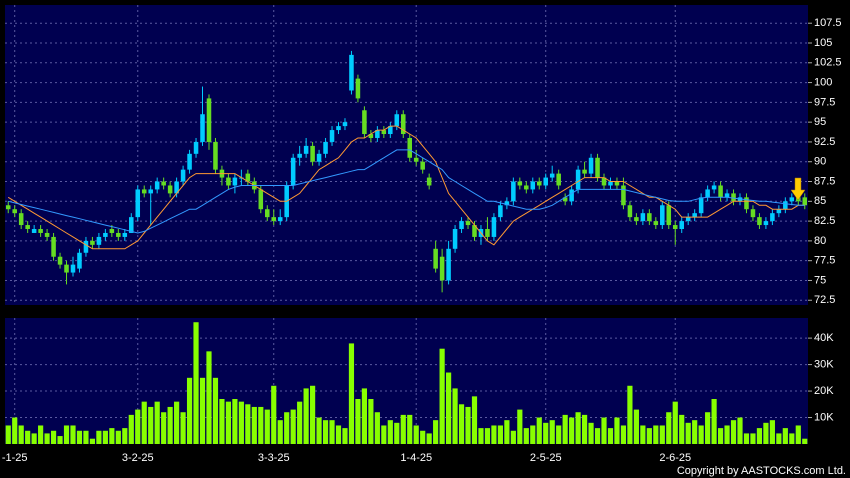 The width and height of the screenshot is (850, 478). What do you see at coordinates (824, 364) in the screenshot?
I see `y-tick-label: 30K` at bounding box center [824, 364].